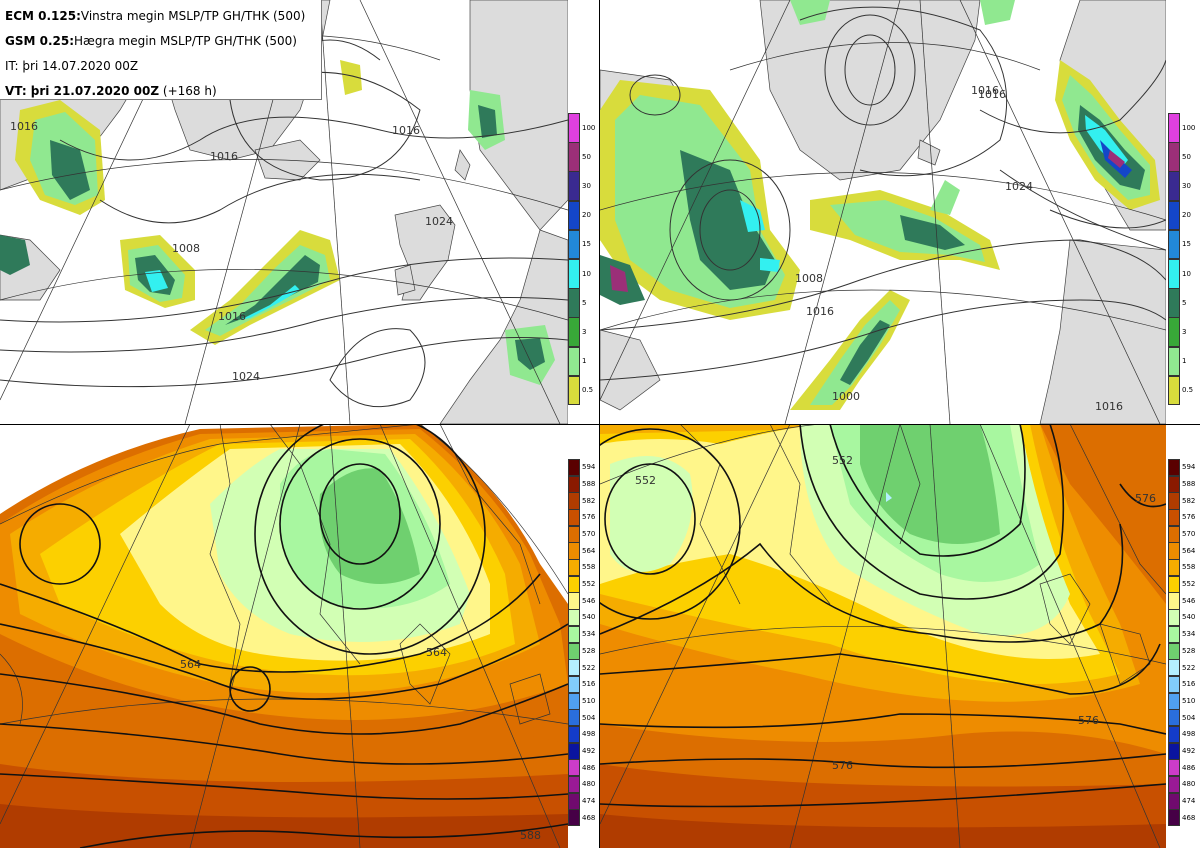 This screenshot has height=848, width=1200. I want to click on height-label: 564, so click(190, 664).